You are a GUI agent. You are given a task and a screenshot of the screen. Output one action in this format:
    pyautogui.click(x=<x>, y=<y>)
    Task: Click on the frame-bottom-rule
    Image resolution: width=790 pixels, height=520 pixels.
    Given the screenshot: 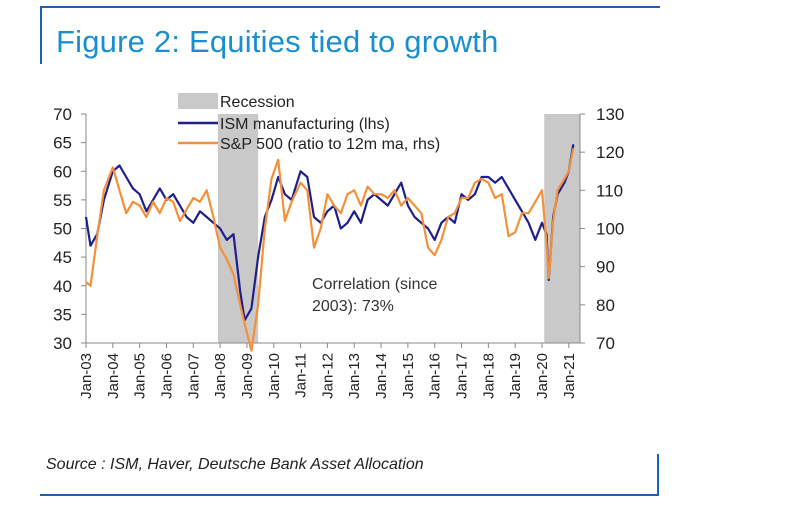 What is the action you would take?
    pyautogui.click(x=349, y=495)
    